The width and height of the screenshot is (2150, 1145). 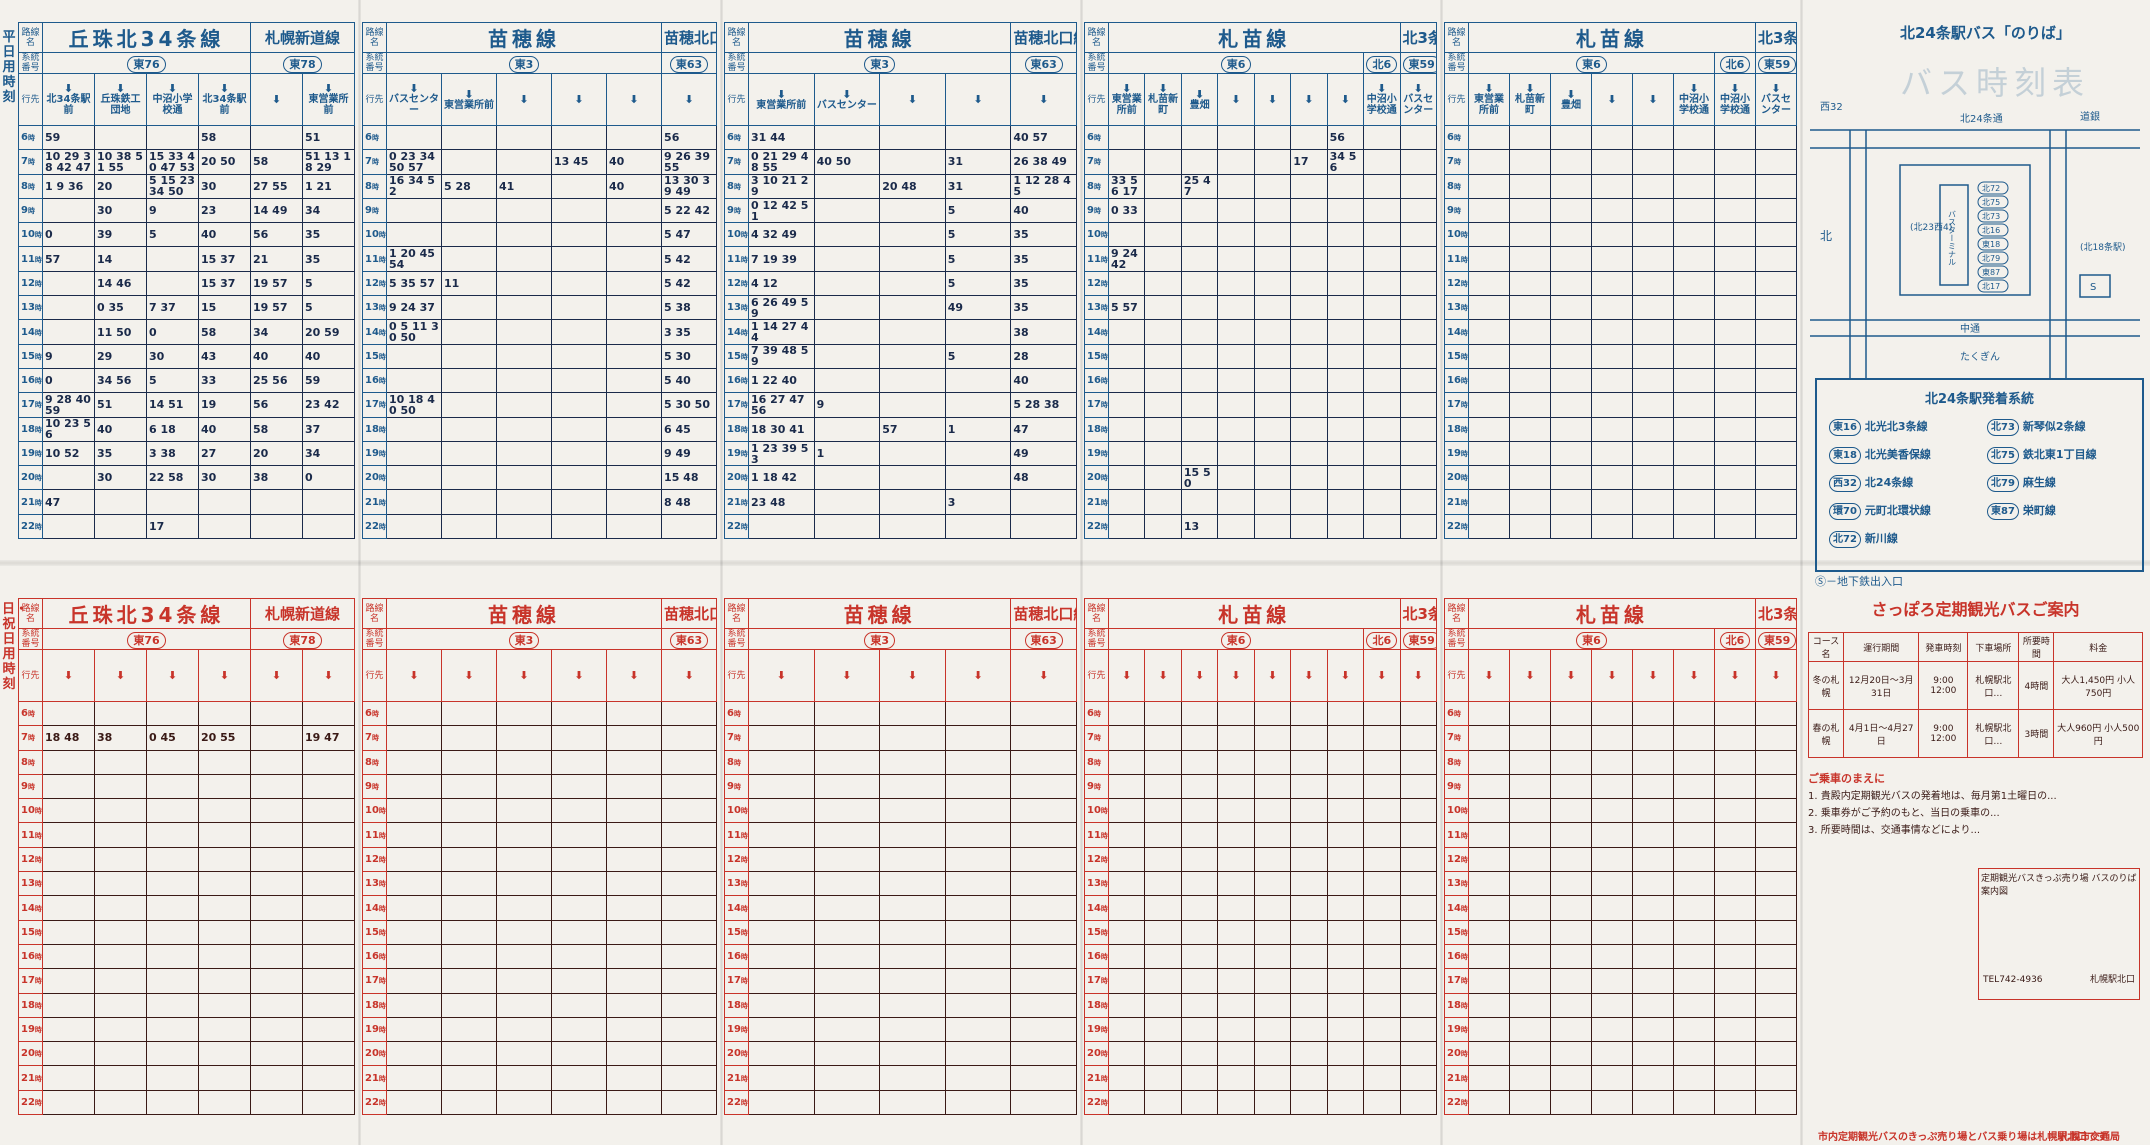 What do you see at coordinates (1418, 105) in the screenshot?
I see `destination-label: バスセンター` at bounding box center [1418, 105].